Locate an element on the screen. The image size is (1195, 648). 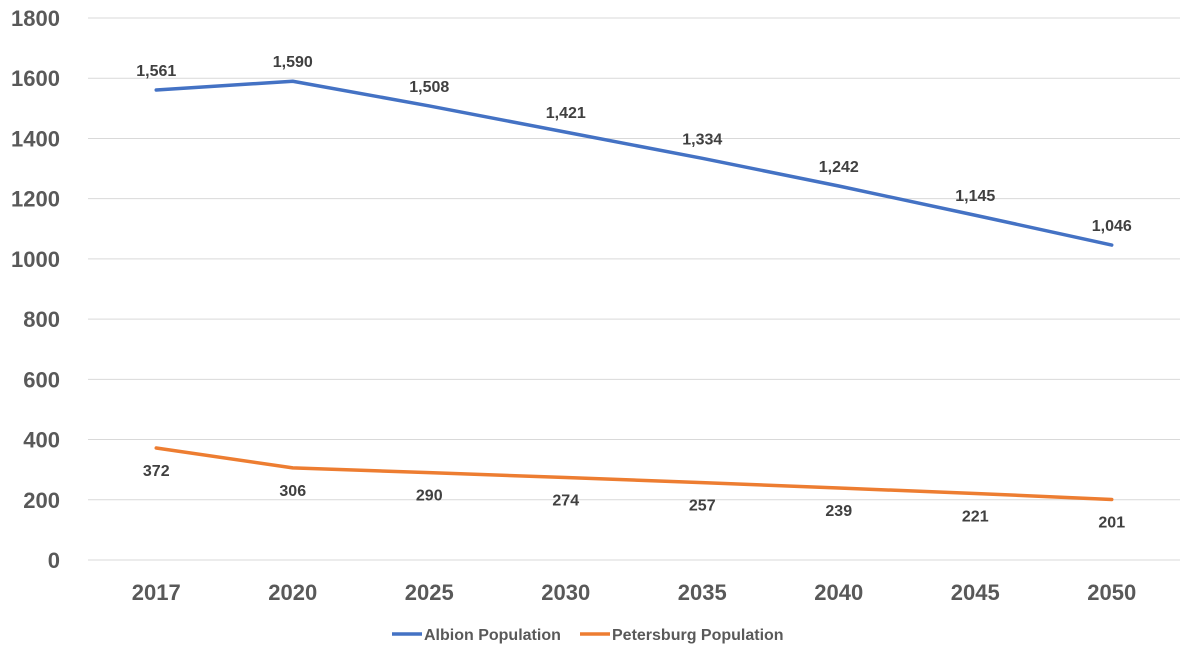
data-label: 1,145 is located at coordinates (975, 196).